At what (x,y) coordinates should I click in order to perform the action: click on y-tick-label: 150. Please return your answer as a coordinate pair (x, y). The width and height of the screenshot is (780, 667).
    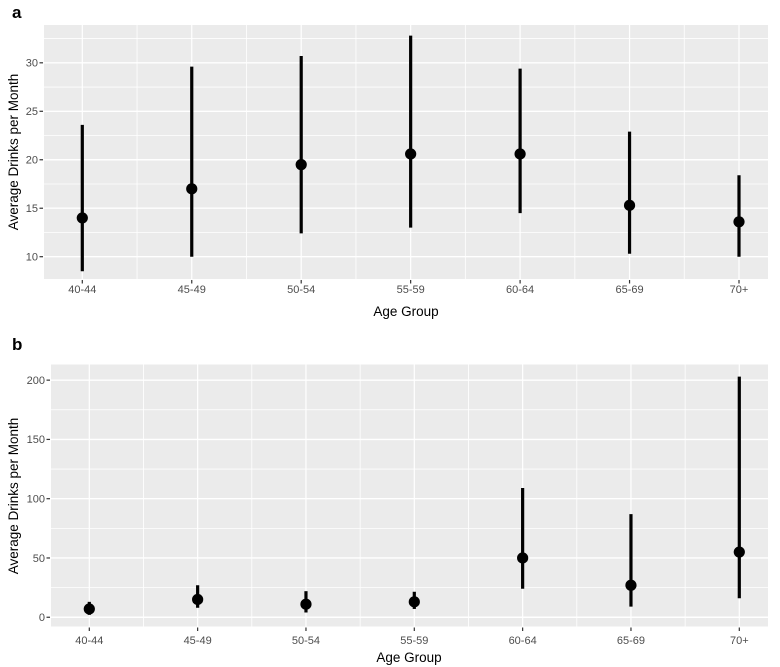
    Looking at the image, I should click on (36, 440).